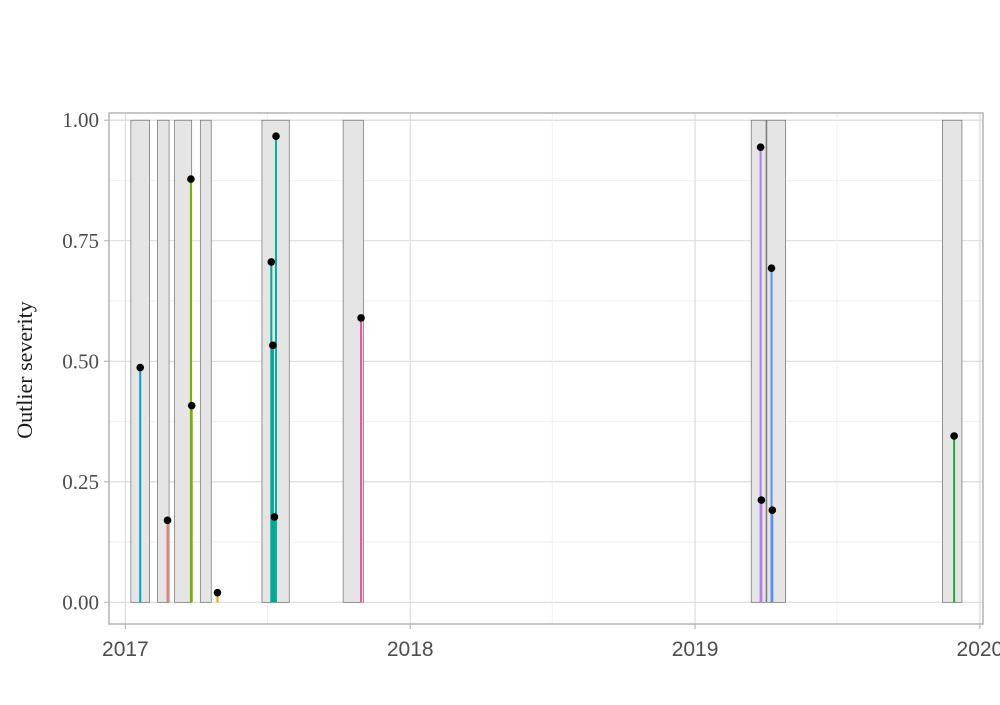 The height and width of the screenshot is (705, 1000). I want to click on y-tick-label: 0.50, so click(80, 361).